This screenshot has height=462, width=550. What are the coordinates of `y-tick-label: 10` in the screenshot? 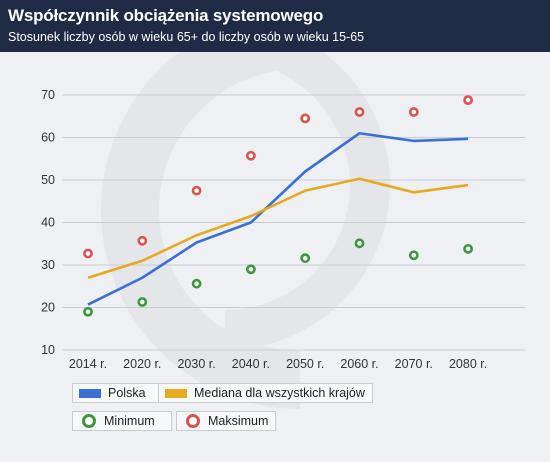 It's located at (48, 350).